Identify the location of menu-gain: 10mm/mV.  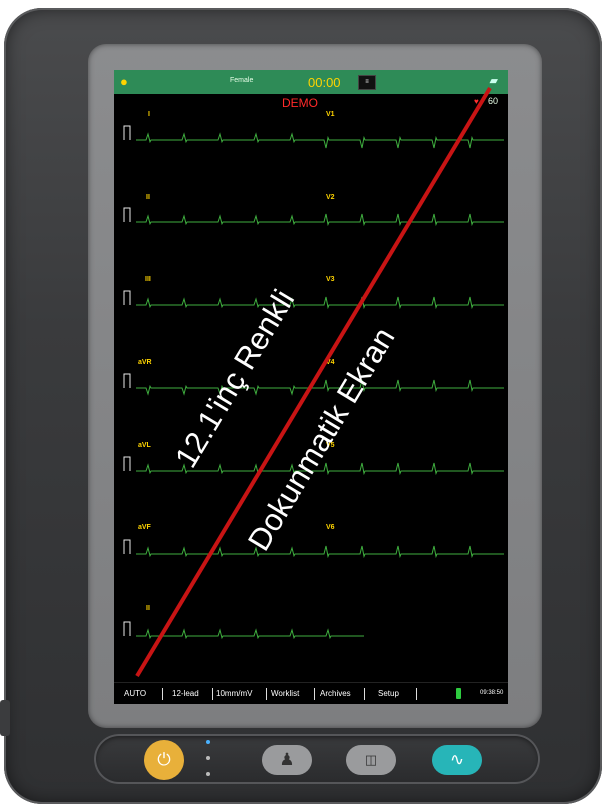
(234, 693).